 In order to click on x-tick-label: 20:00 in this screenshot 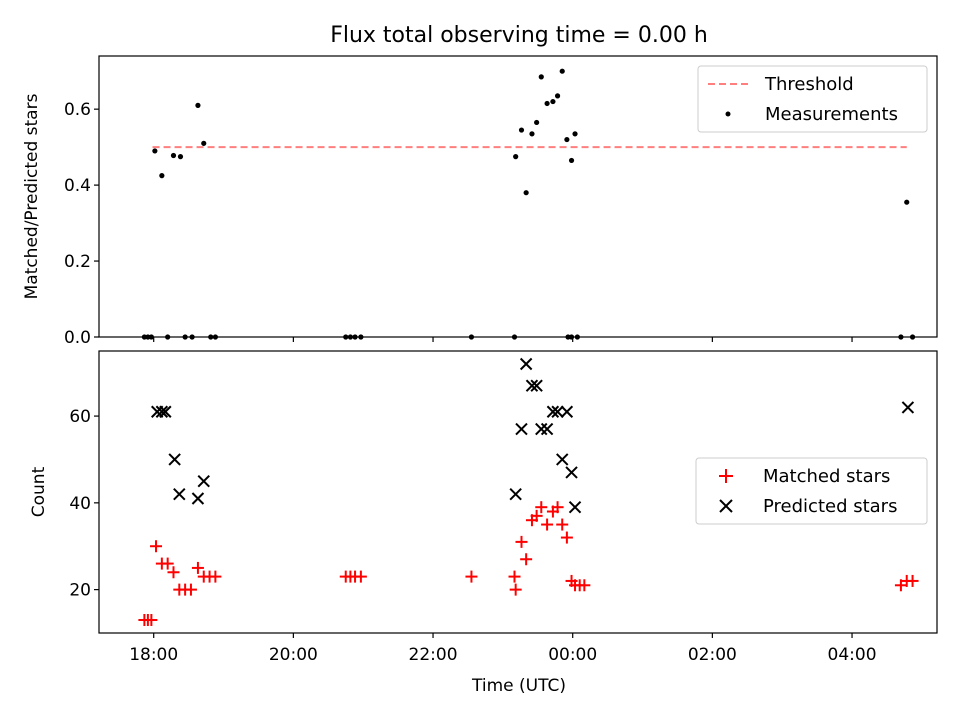, I will do `click(293, 655)`.